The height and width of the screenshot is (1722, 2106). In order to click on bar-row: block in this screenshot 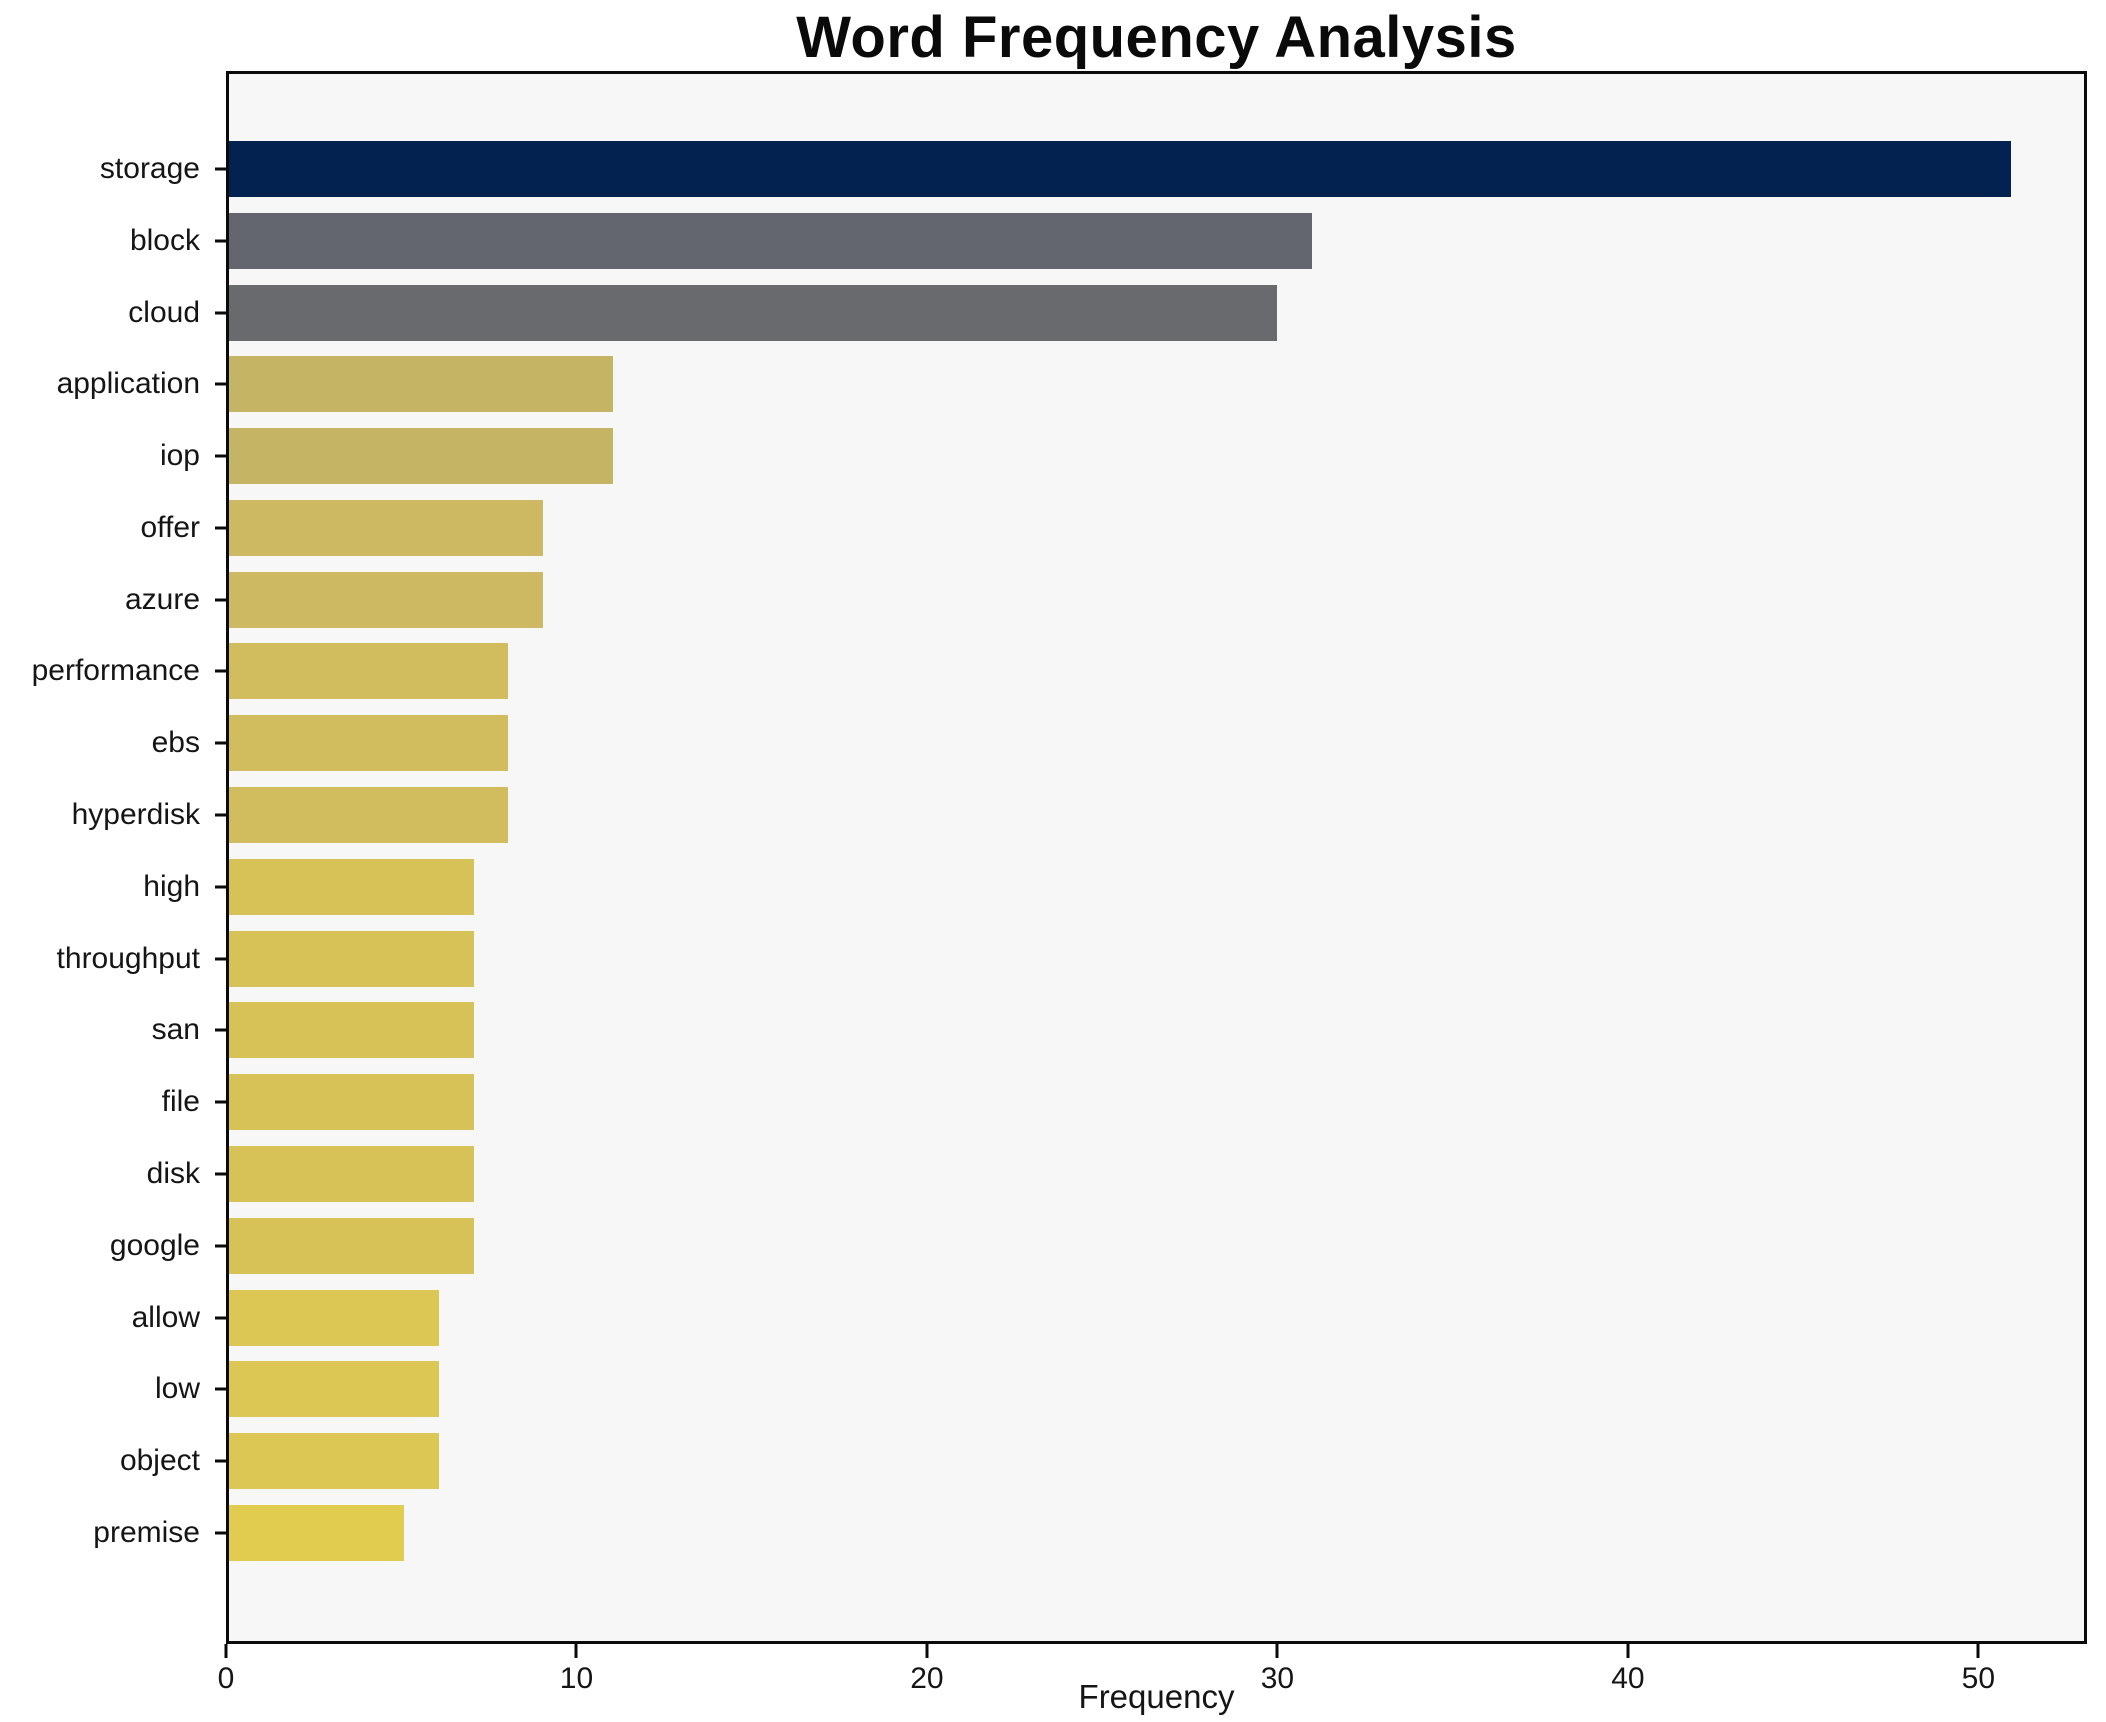, I will do `click(1107, 240)`.